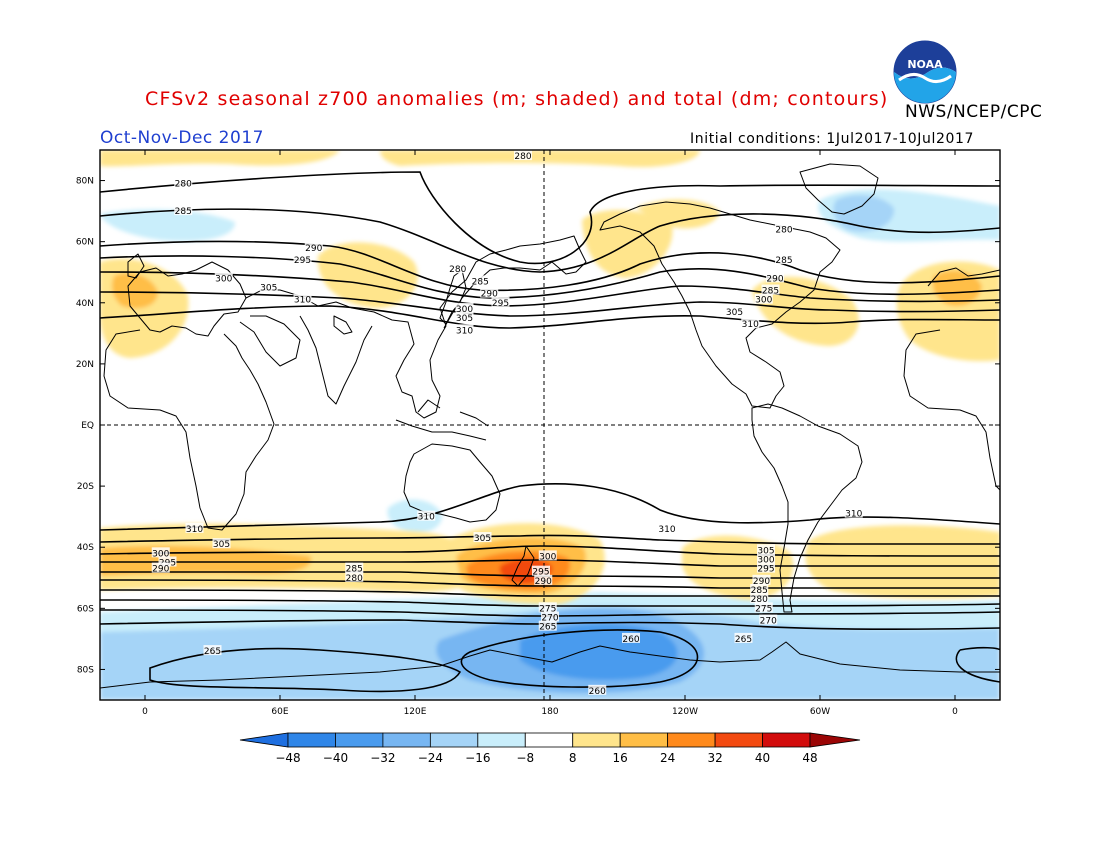  What do you see at coordinates (305, 670) in the screenshot?
I see `contour-265-antarctic-west` at bounding box center [305, 670].